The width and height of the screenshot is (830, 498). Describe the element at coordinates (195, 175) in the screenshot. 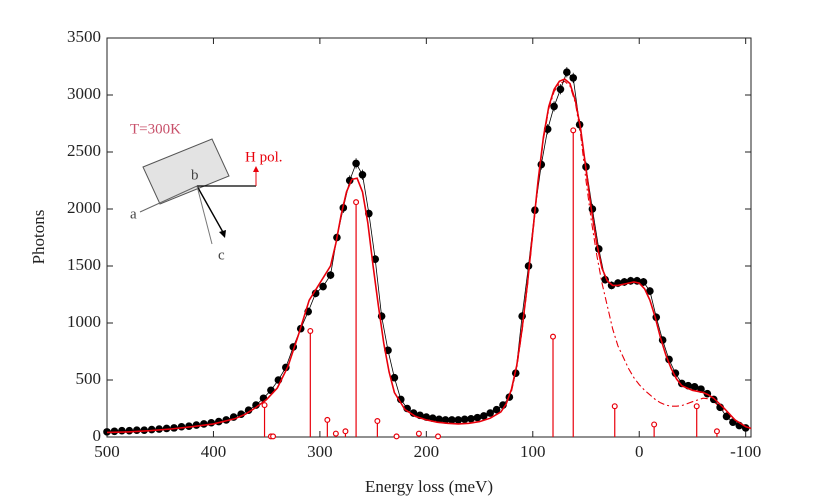

I see `axis-b-label: b` at that location.